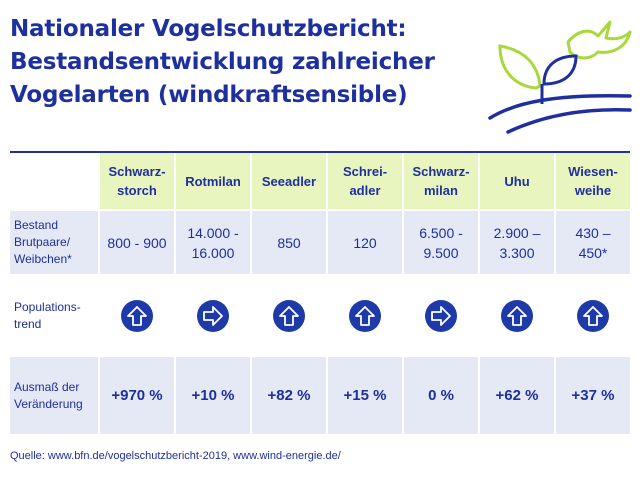 The image size is (640, 480). I want to click on row-label-line: Ausmaß der, so click(47, 386).